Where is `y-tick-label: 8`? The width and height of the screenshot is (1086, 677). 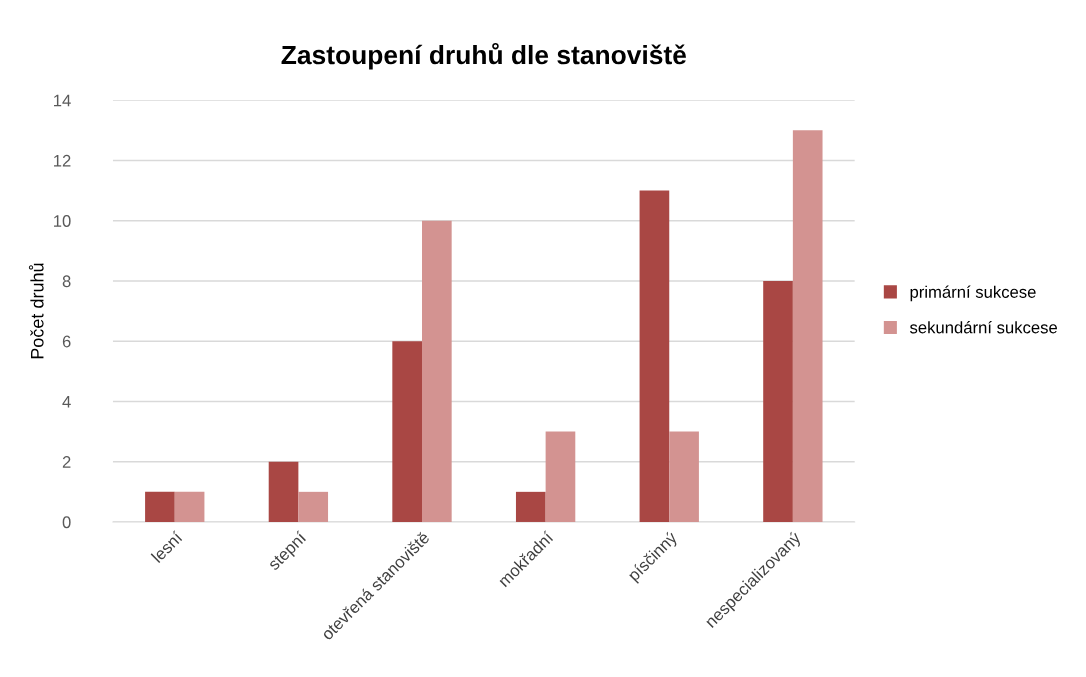
y-tick-label: 8 is located at coordinates (66, 281).